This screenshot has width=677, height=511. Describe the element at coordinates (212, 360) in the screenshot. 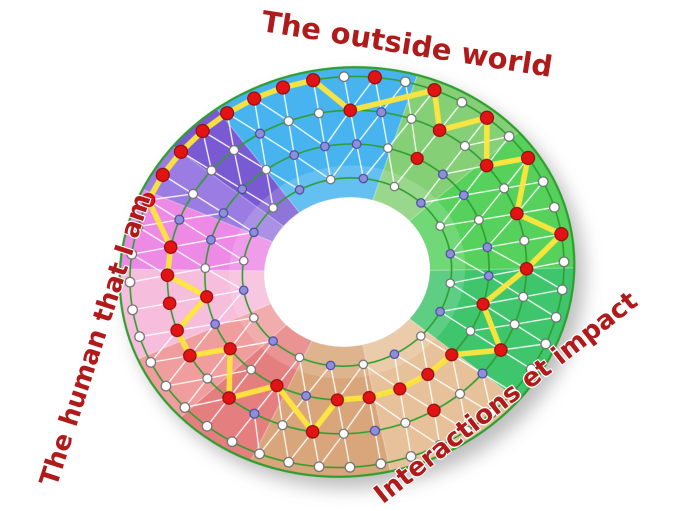

I see `sector-rose-light` at that location.